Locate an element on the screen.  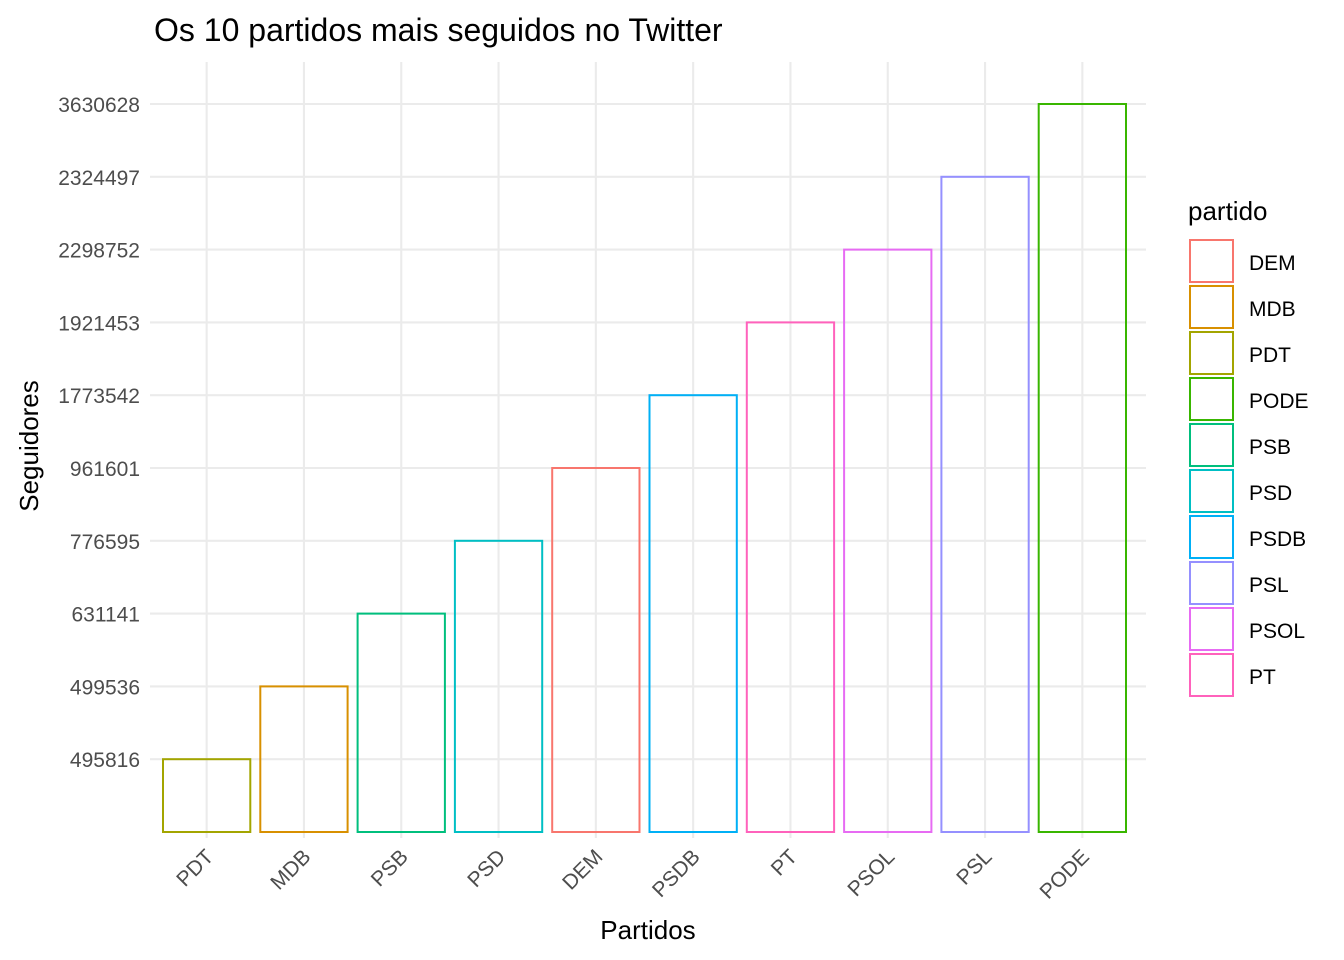
legend-items: DEM MDB PDT PODE PSB PSD PSDB PSL PSOL PT is located at coordinates (1249, 468).